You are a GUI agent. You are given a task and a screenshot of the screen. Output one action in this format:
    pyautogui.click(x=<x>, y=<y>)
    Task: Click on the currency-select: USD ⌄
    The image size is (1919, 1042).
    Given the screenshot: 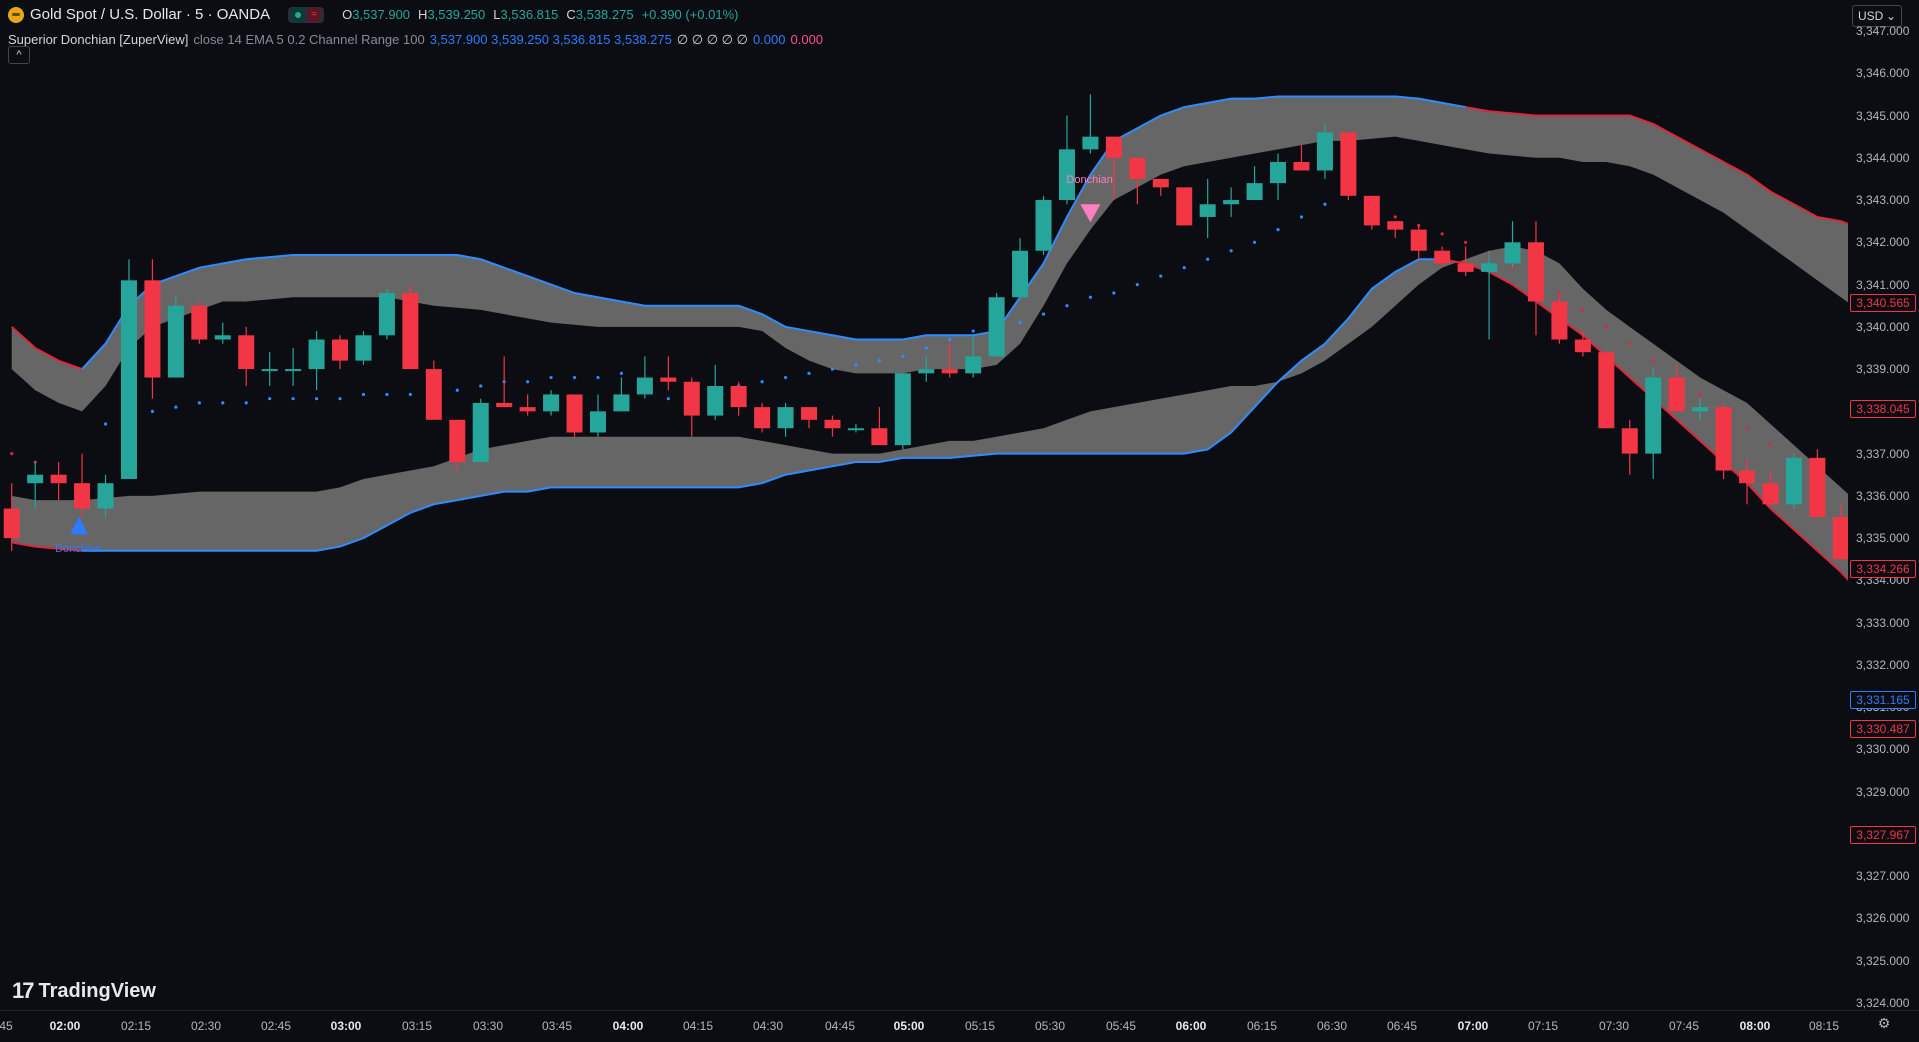 What is the action you would take?
    pyautogui.click(x=1877, y=16)
    